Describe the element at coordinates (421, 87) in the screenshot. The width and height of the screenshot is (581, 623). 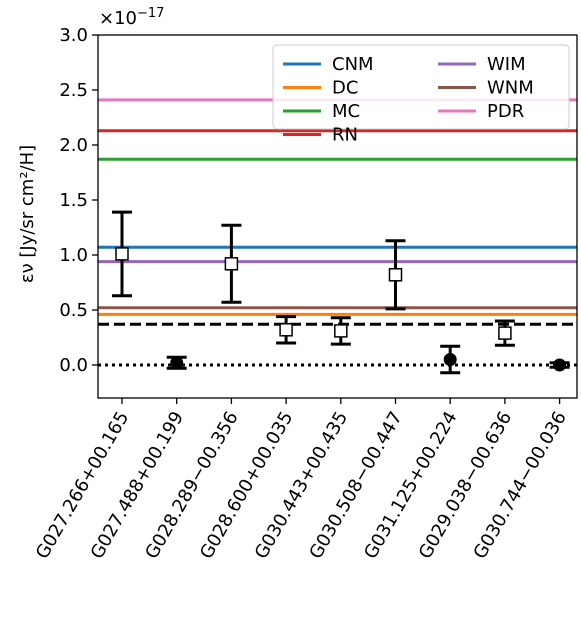
I see `legend-box` at that location.